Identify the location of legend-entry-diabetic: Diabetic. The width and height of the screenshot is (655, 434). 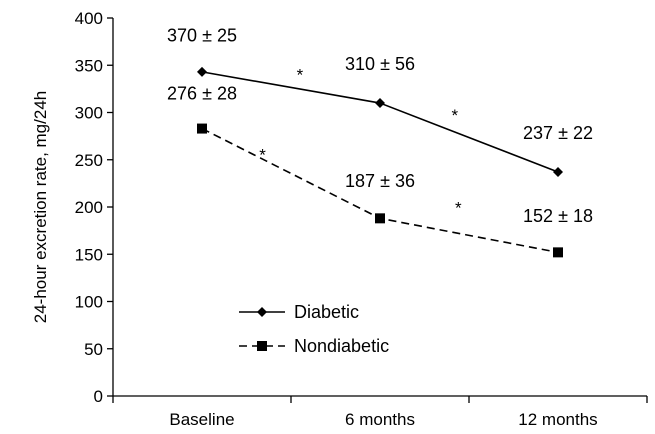
(299, 312).